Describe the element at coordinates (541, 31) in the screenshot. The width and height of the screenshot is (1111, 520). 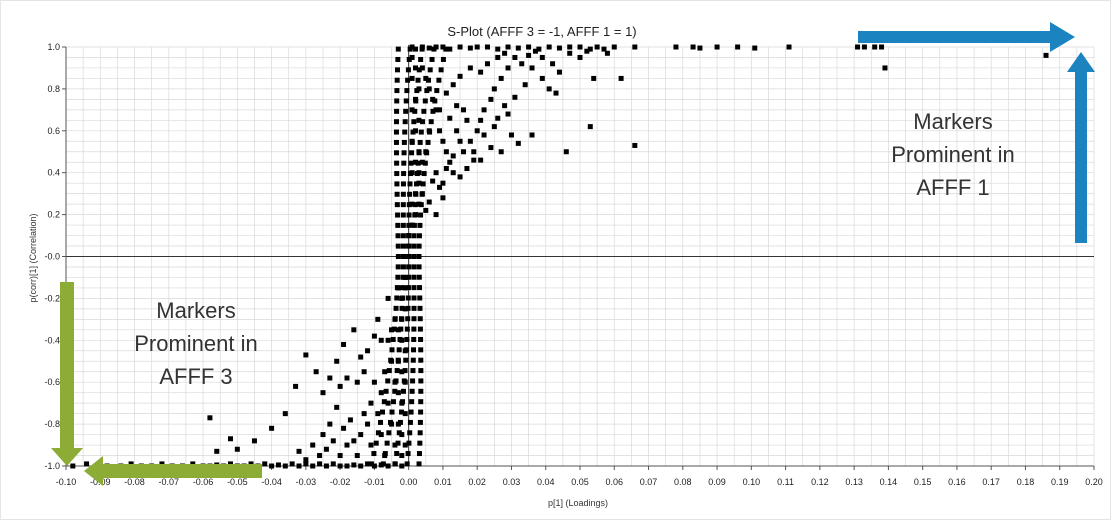
I see `chart-title: S-Plot (AFFF 3 = -1, AFFF 1 = 1)` at that location.